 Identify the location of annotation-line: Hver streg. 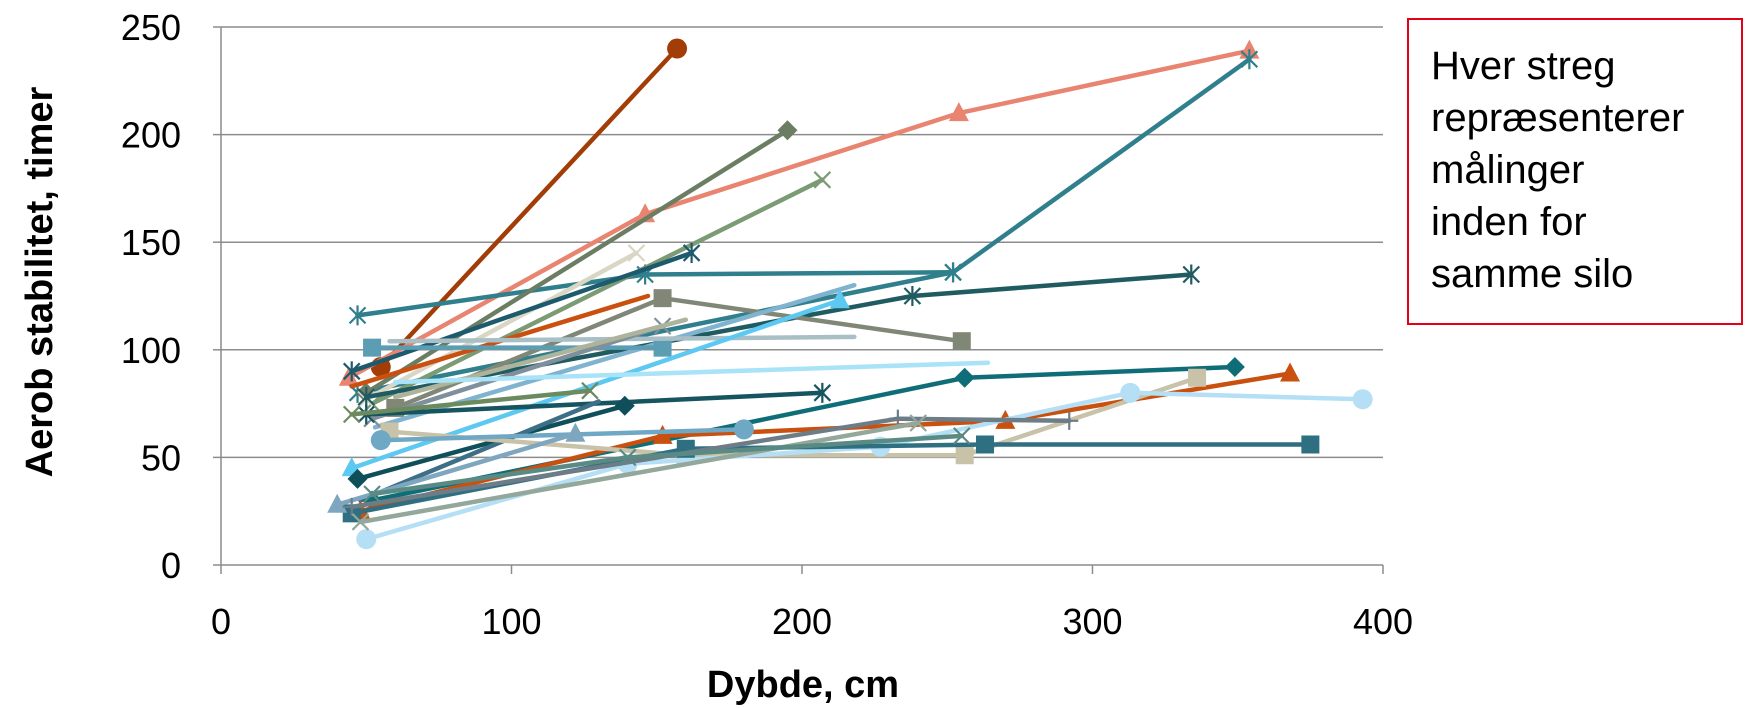
(1523, 66).